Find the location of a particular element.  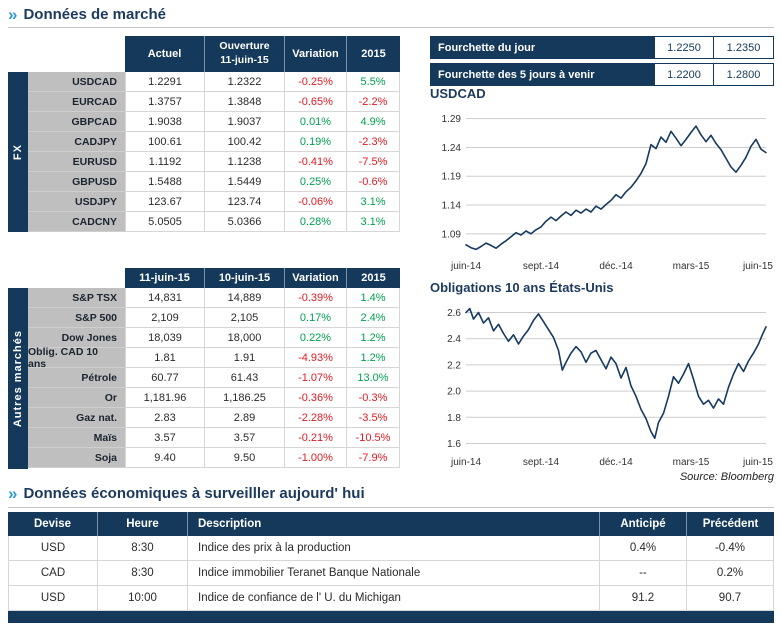

market-variation-value: 0.22% is located at coordinates (316, 338).